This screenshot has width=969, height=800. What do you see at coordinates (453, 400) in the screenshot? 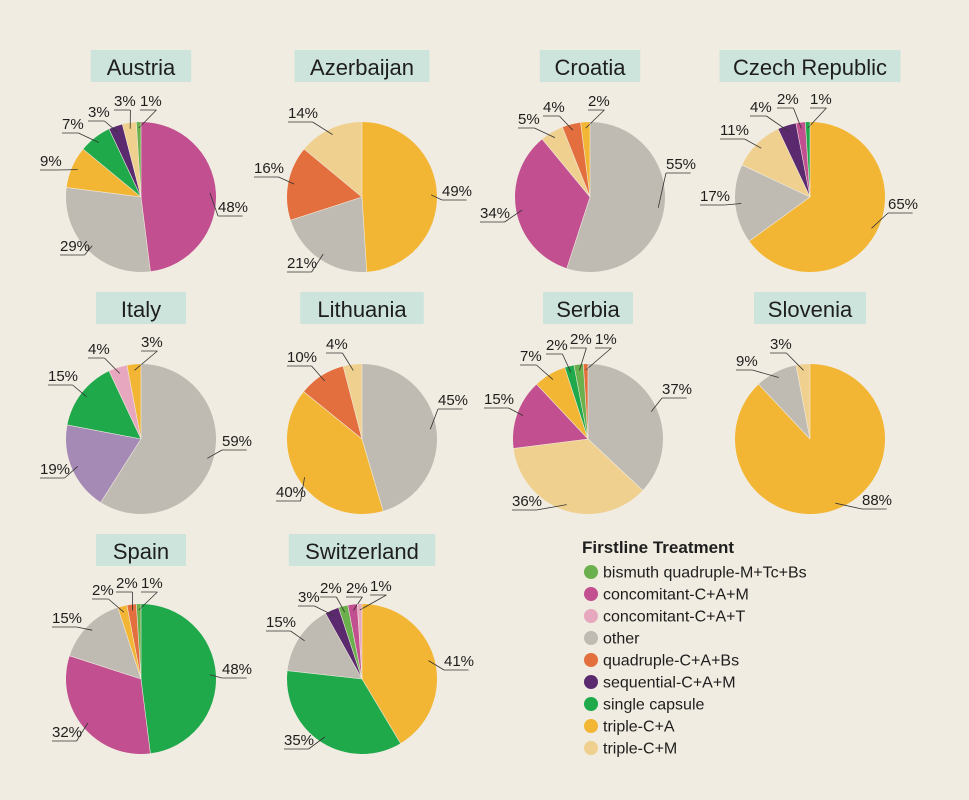
I see `pie-slice-label: 45%` at bounding box center [453, 400].